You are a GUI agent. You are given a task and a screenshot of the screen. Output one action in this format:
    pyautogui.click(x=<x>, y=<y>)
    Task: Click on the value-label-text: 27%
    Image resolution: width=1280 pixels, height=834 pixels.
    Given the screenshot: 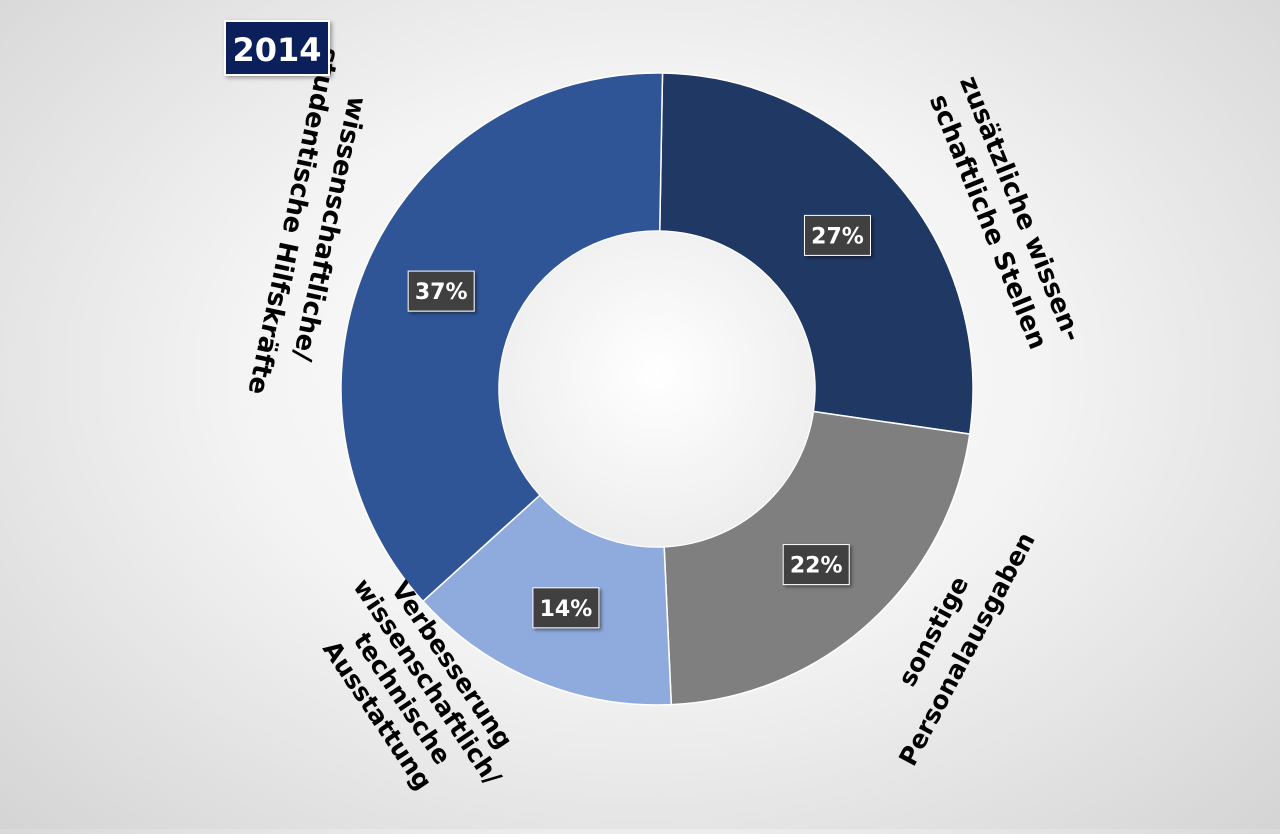 What is the action you would take?
    pyautogui.click(x=837, y=236)
    